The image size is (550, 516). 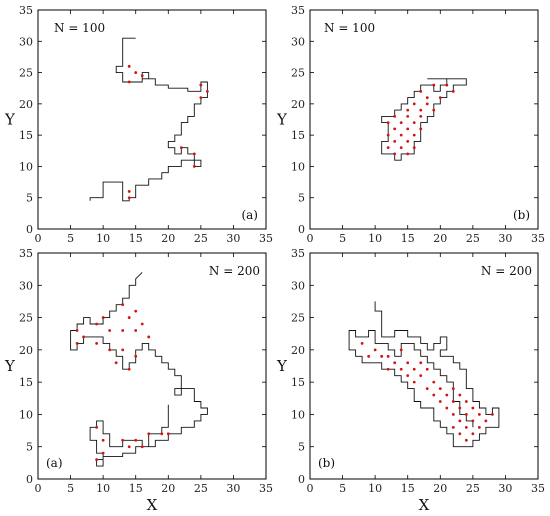 I want to click on walk-path, so click(x=148, y=119).